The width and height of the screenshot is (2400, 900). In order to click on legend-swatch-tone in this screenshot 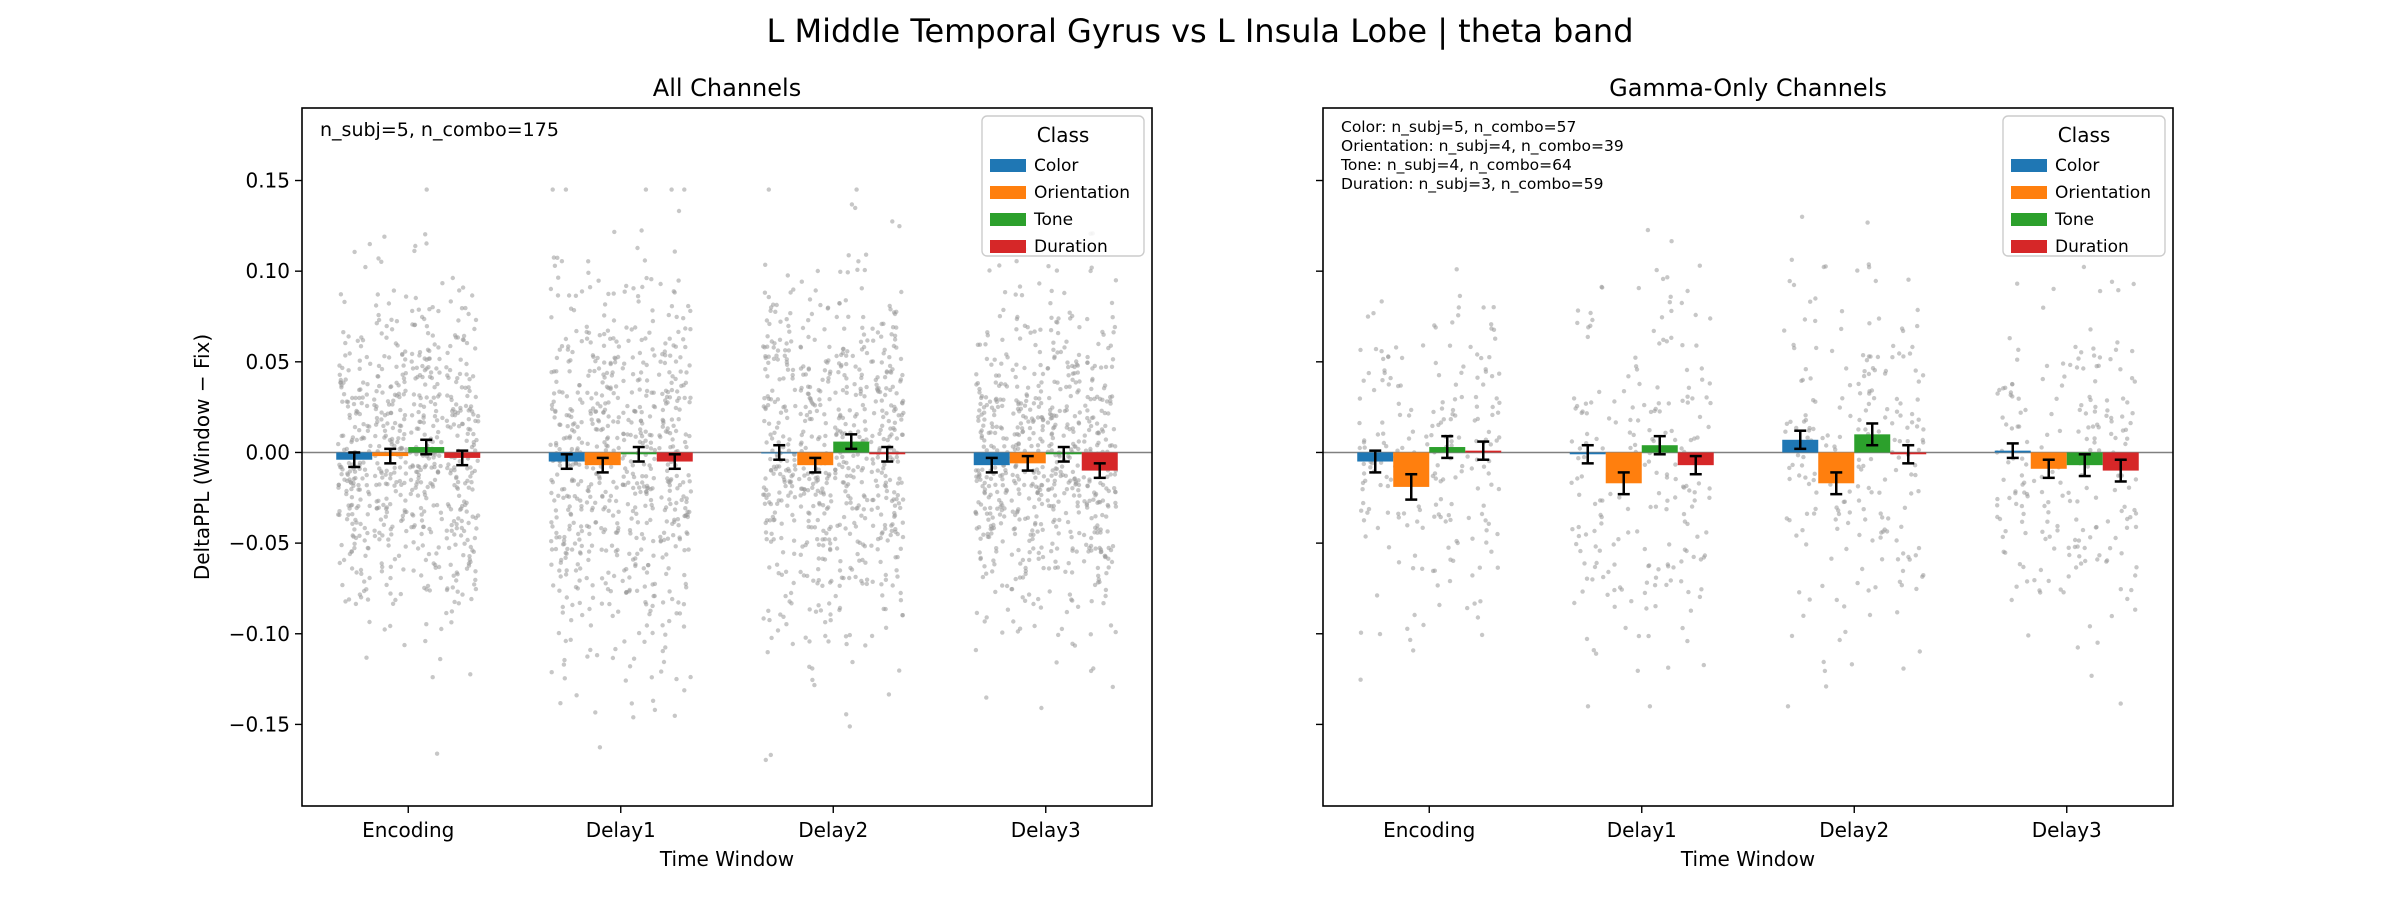, I will do `click(1008, 219)`.